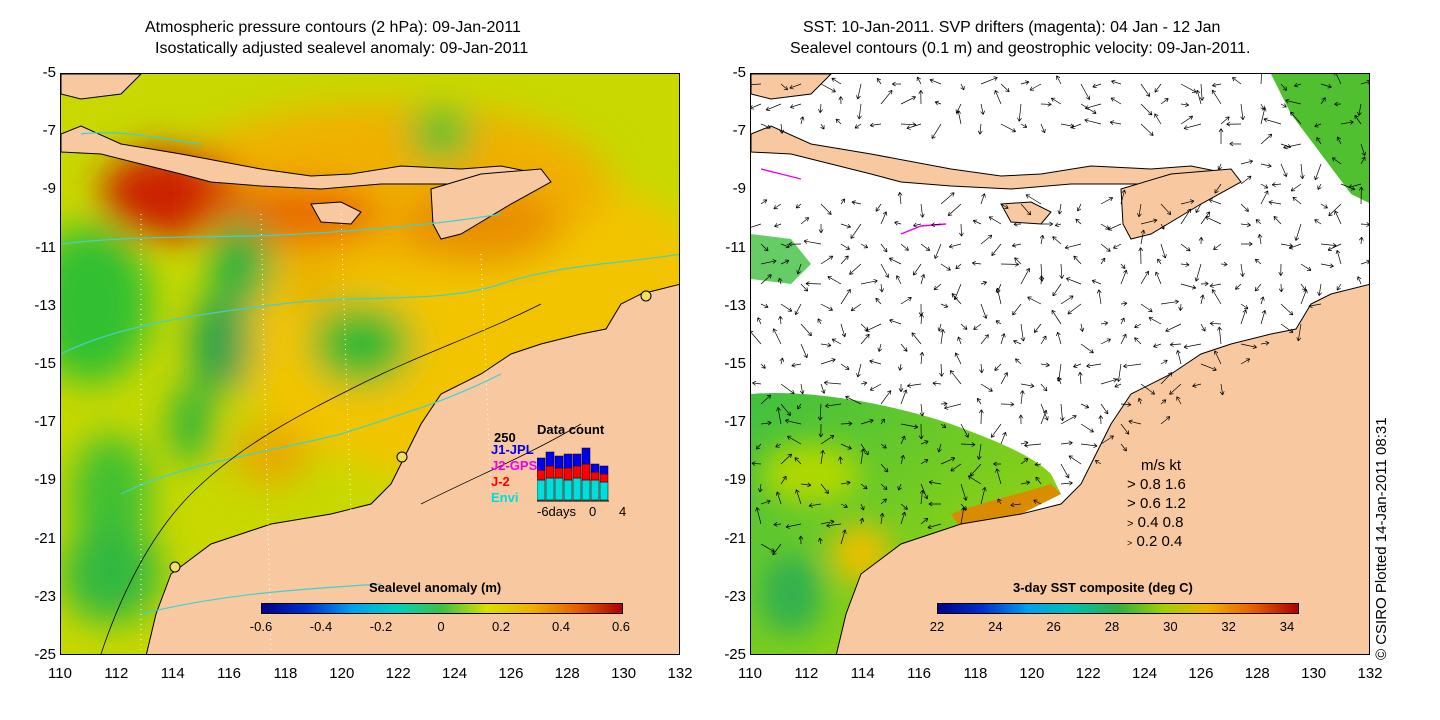 This screenshot has width=1440, height=720. I want to click on velocity-legend-row-0: > 0.8 1.6, so click(1156, 484).